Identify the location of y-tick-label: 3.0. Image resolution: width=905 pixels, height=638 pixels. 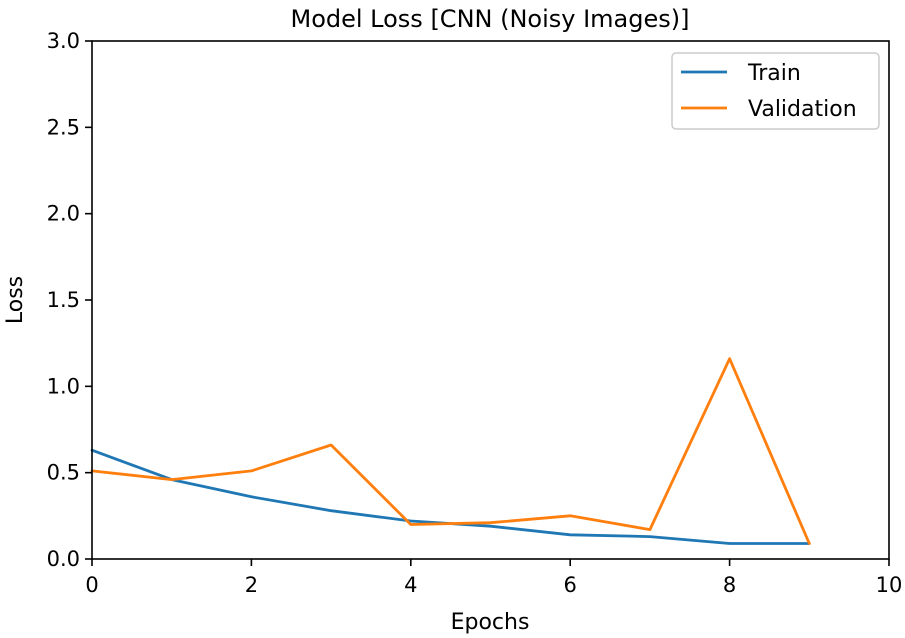
(63, 41).